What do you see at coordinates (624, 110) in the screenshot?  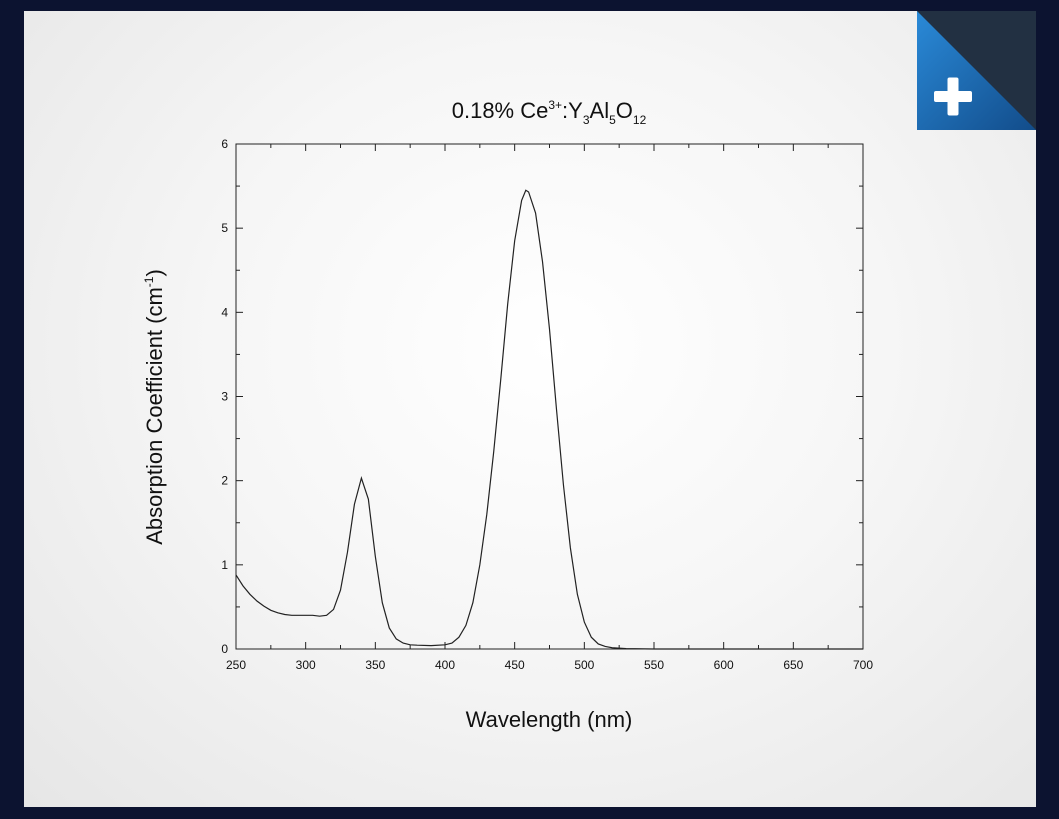 I see `title-o: O` at bounding box center [624, 110].